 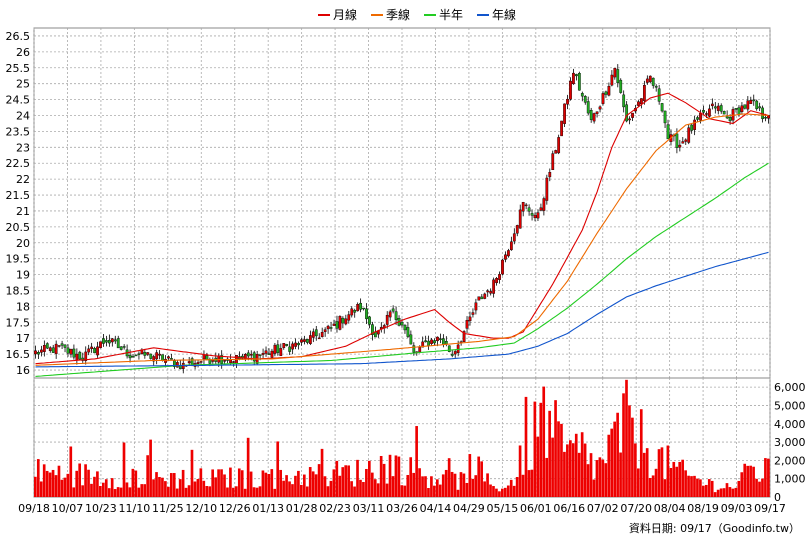 I want to click on price-tick-label: 23, so click(x=23, y=147).